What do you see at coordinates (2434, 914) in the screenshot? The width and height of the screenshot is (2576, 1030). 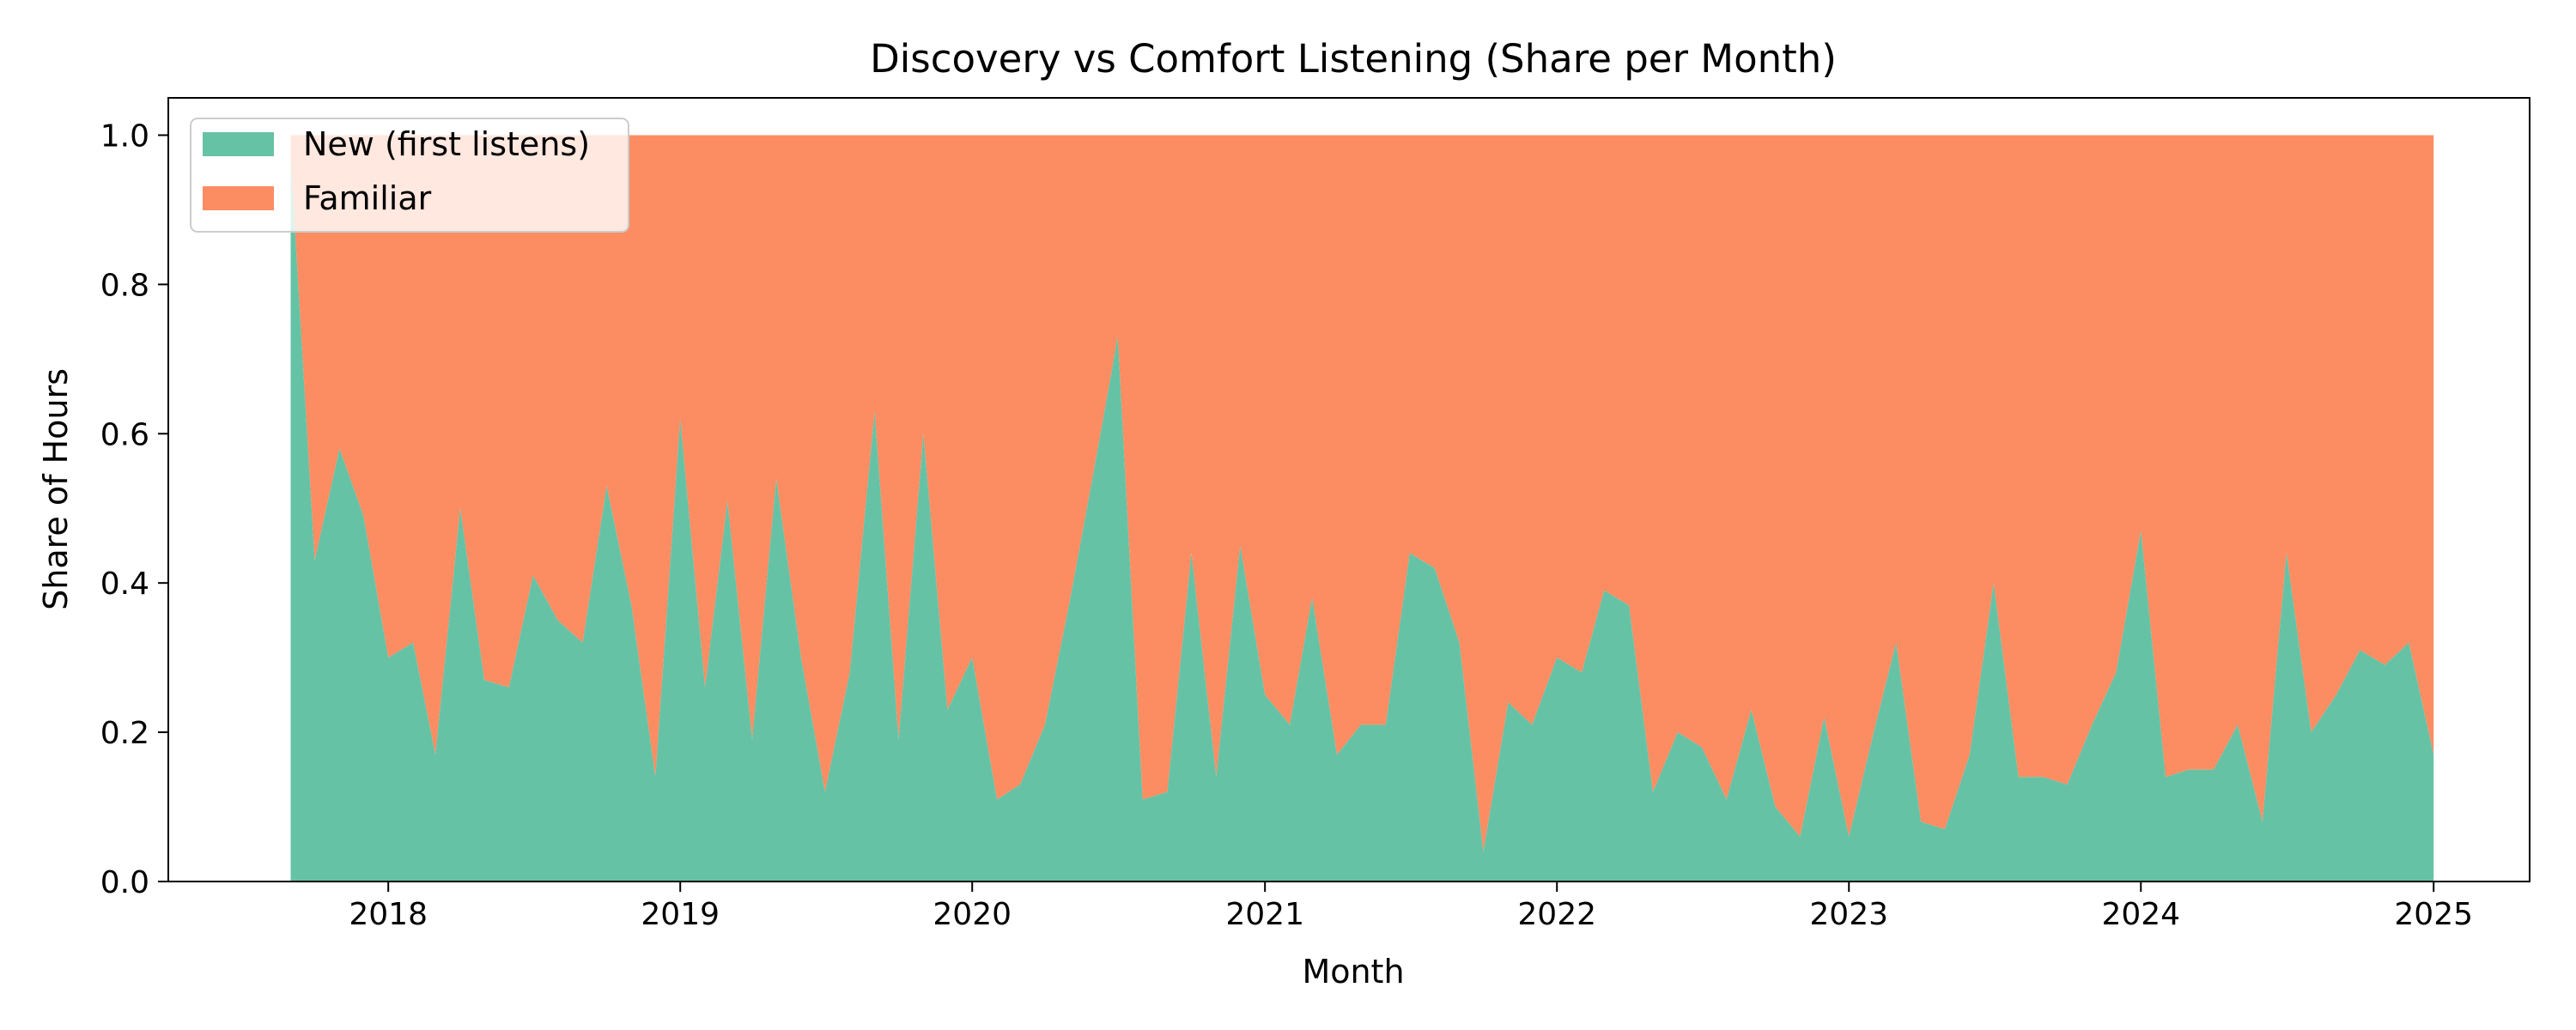 I see `x-tick-label: 2025` at bounding box center [2434, 914].